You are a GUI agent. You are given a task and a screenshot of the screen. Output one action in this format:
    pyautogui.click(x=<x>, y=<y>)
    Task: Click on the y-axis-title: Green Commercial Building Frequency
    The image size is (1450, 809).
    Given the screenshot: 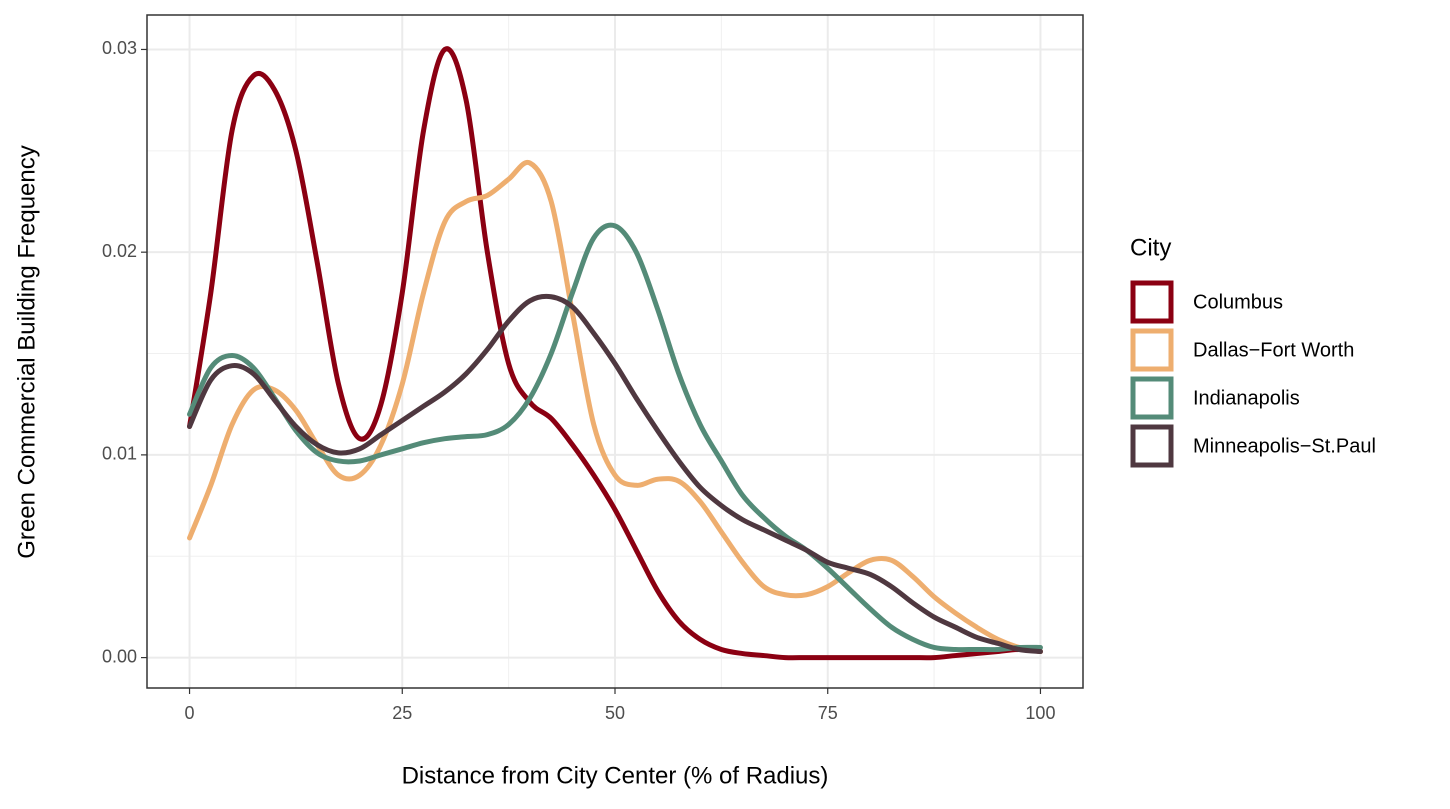 What is the action you would take?
    pyautogui.click(x=26, y=352)
    